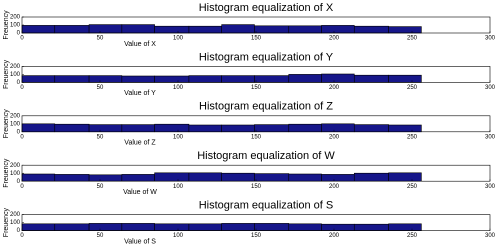 The image size is (500, 247). Describe the element at coordinates (140, 192) in the screenshot. I see `x-axis-label: Value of W` at that location.